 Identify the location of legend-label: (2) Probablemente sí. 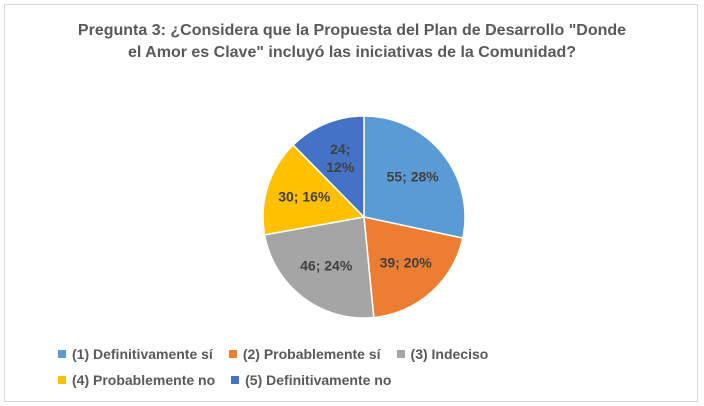
(311, 354).